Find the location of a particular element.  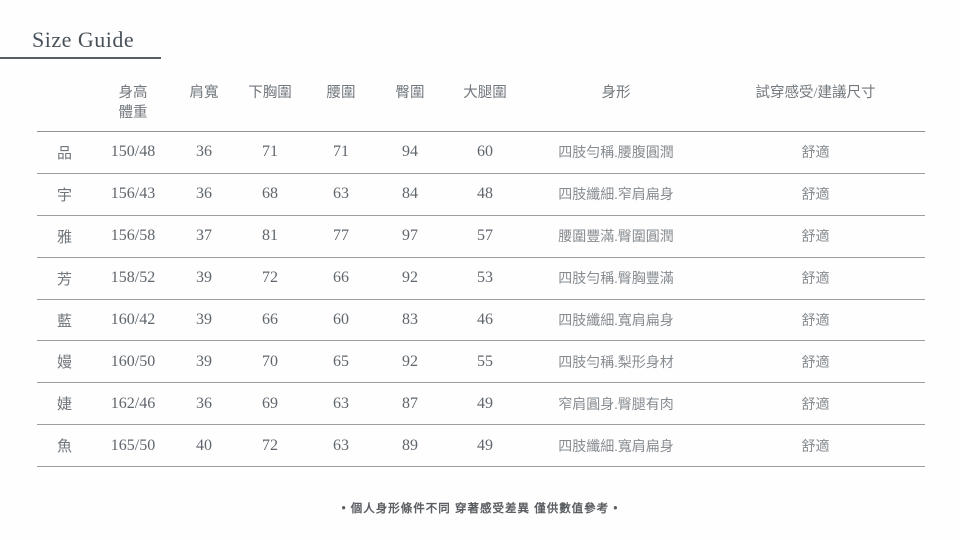

height-weight-cell: 160/42 is located at coordinates (133, 320).